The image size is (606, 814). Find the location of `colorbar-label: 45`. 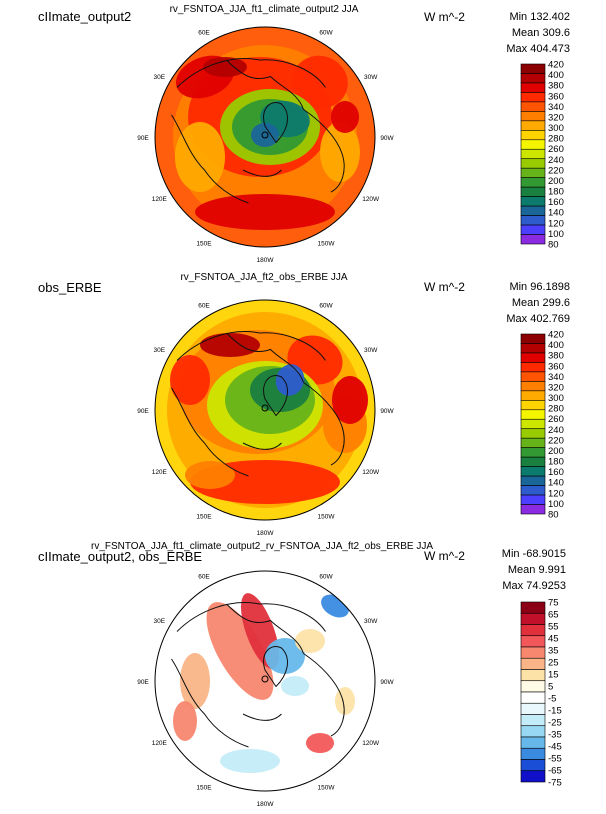

colorbar-label: 45 is located at coordinates (553, 639).